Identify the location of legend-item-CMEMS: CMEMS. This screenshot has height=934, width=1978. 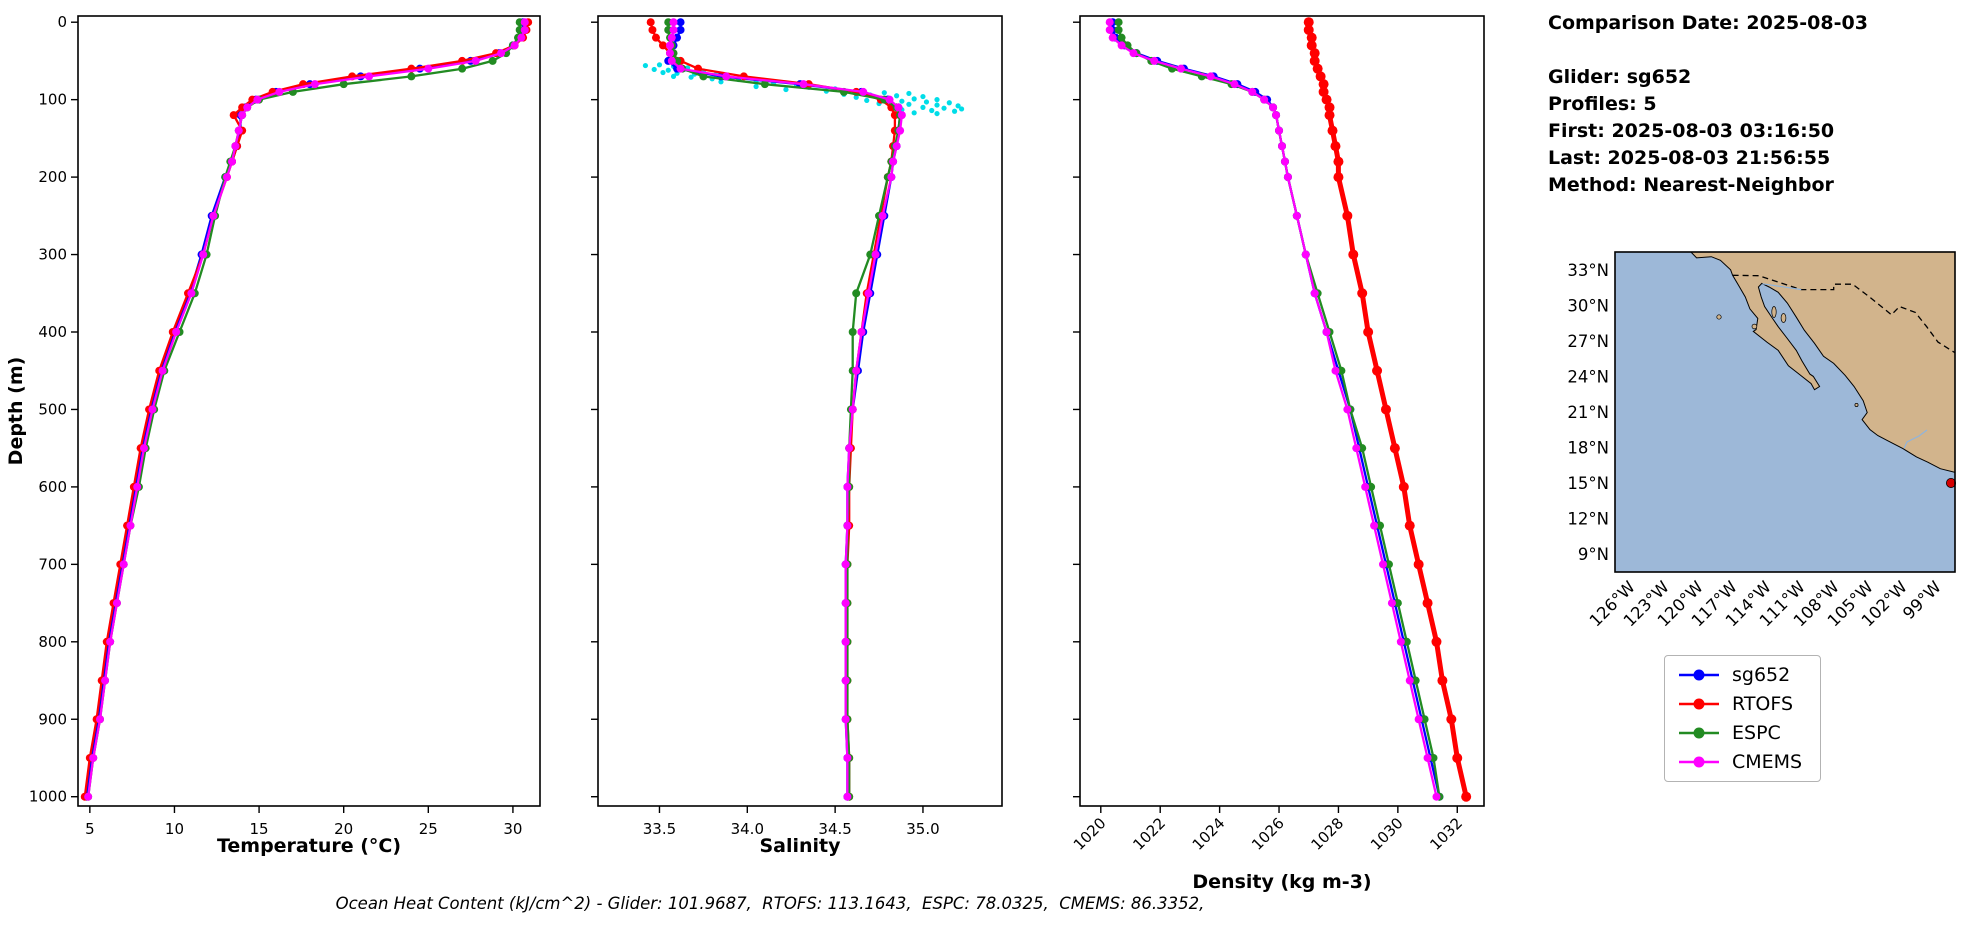
(1739, 762).